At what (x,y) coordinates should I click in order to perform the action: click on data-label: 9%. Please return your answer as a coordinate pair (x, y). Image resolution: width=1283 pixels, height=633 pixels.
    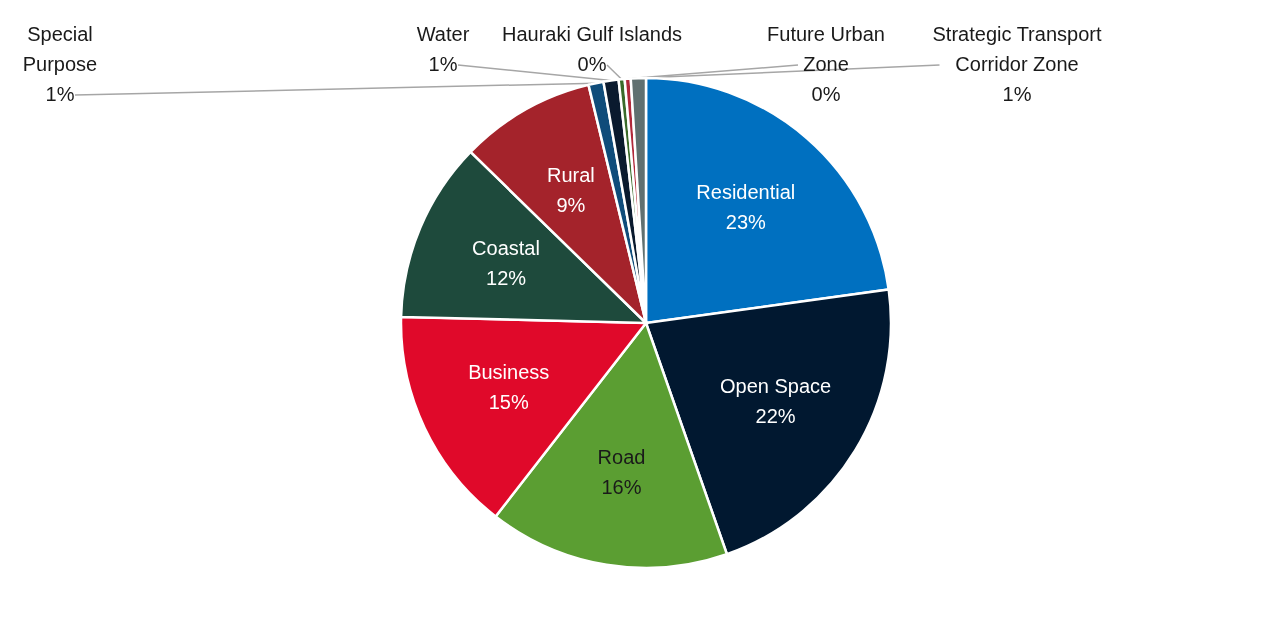
    Looking at the image, I should click on (571, 204).